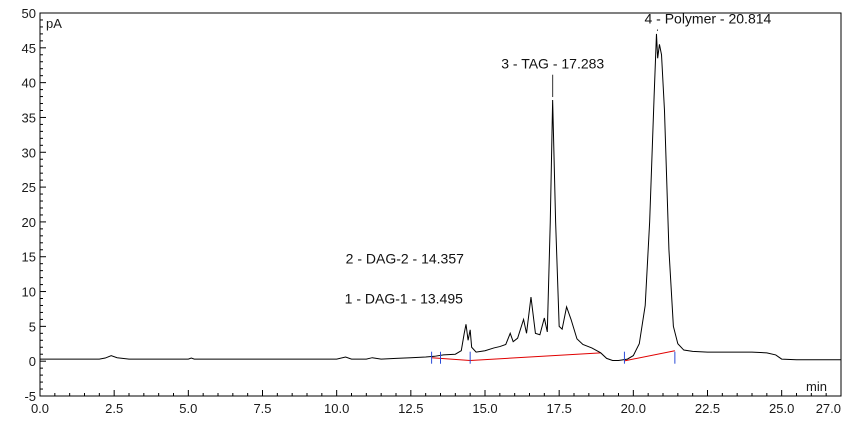 The height and width of the screenshot is (421, 864). What do you see at coordinates (262, 408) in the screenshot?
I see `x-tick-label: 7.5` at bounding box center [262, 408].